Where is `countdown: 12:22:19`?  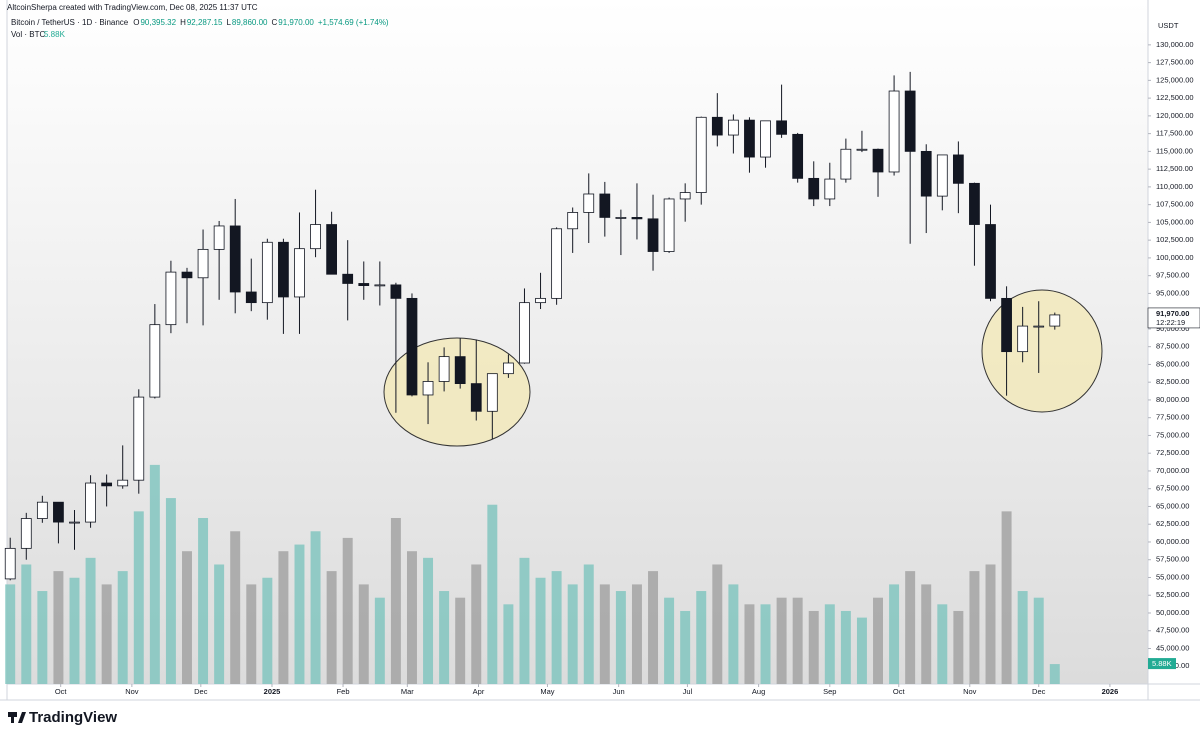 countdown: 12:22:19 is located at coordinates (1170, 322).